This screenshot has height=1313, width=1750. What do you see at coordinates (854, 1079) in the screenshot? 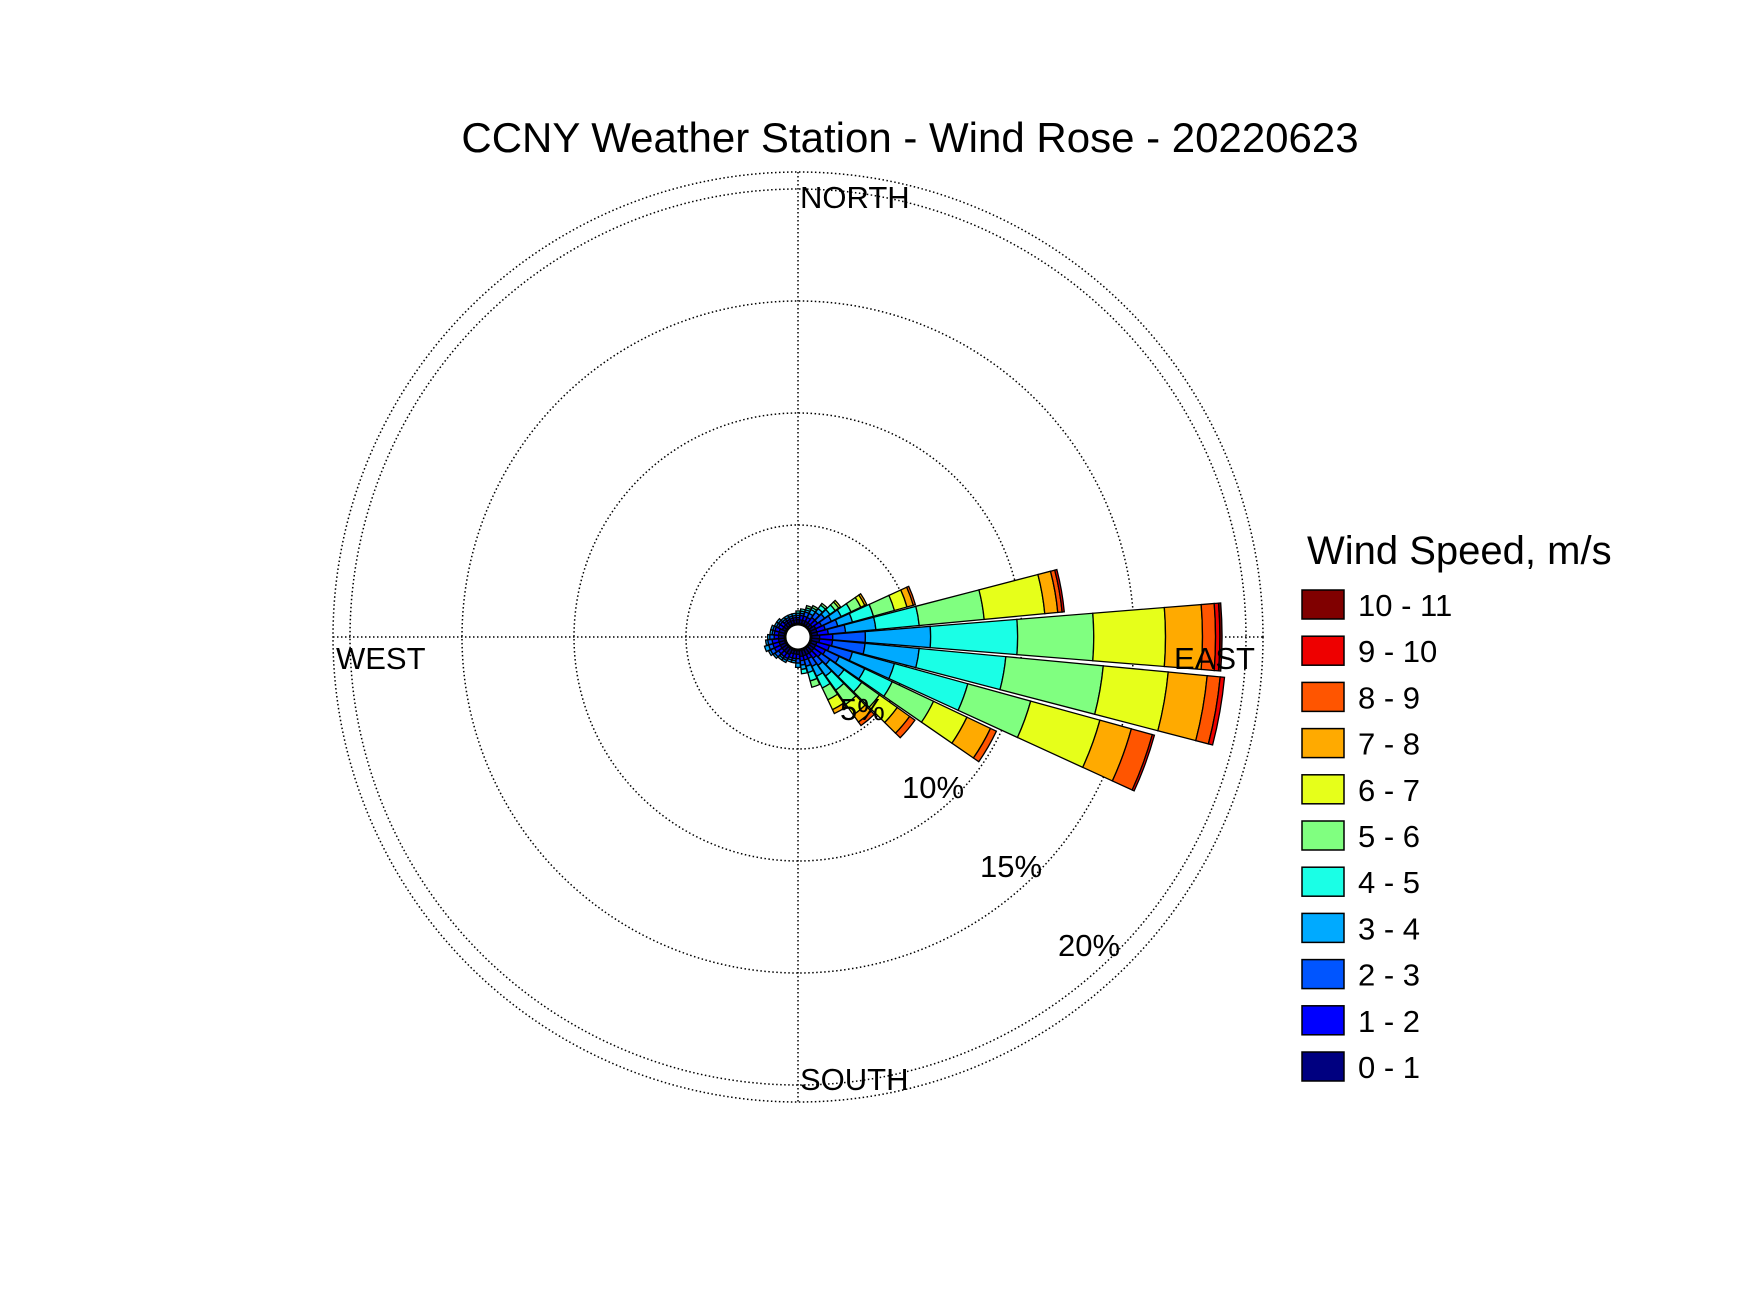
I see `direction-label-south: SOUTH` at bounding box center [854, 1079].